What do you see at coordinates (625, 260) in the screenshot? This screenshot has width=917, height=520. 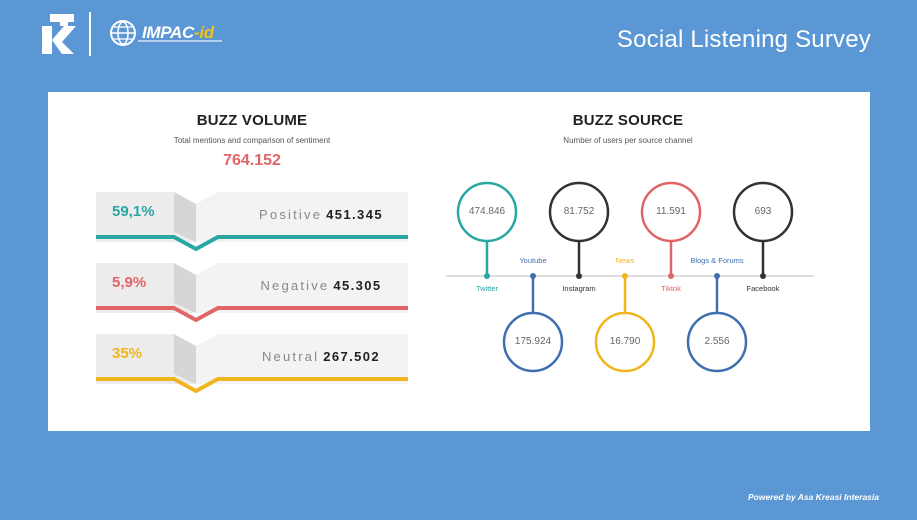 I see `channel-name: News` at bounding box center [625, 260].